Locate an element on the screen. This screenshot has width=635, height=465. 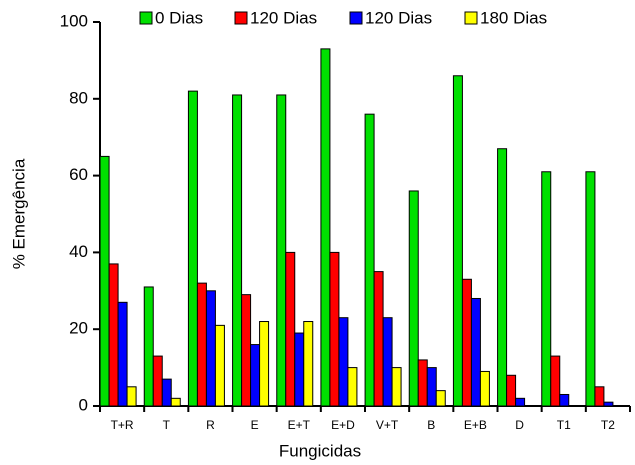
y-tick-label: 40 is located at coordinates (78, 251).